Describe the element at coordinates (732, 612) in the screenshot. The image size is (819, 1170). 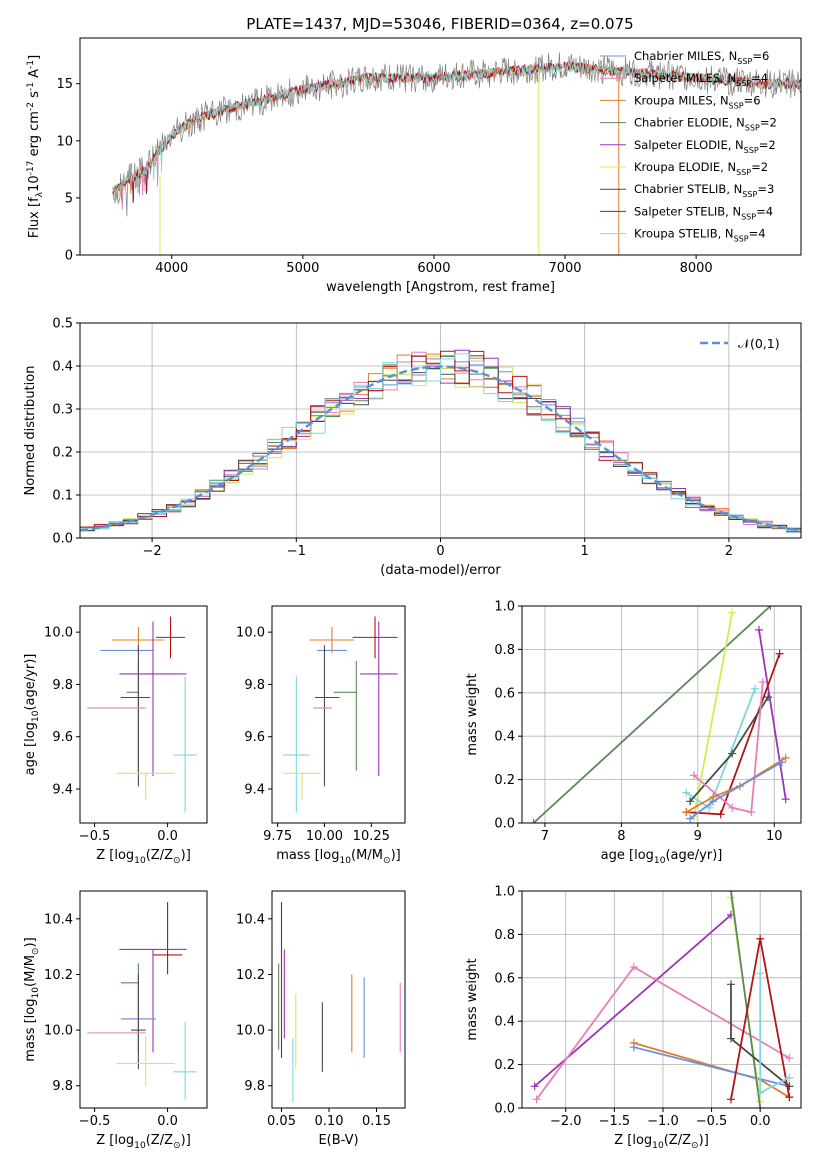
I see `weight-point-kroupa-elodie` at that location.